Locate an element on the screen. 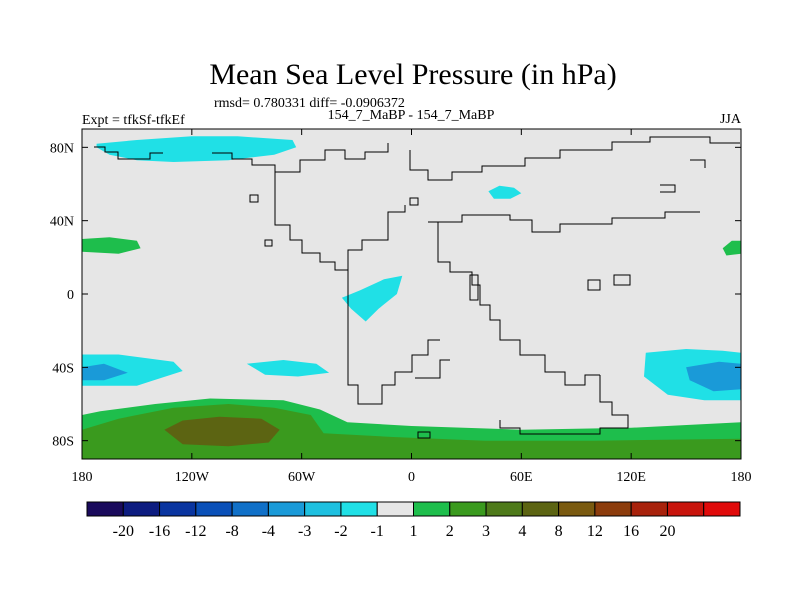 This screenshot has height=600, width=800. colorbar-label: 20 is located at coordinates (667, 531).